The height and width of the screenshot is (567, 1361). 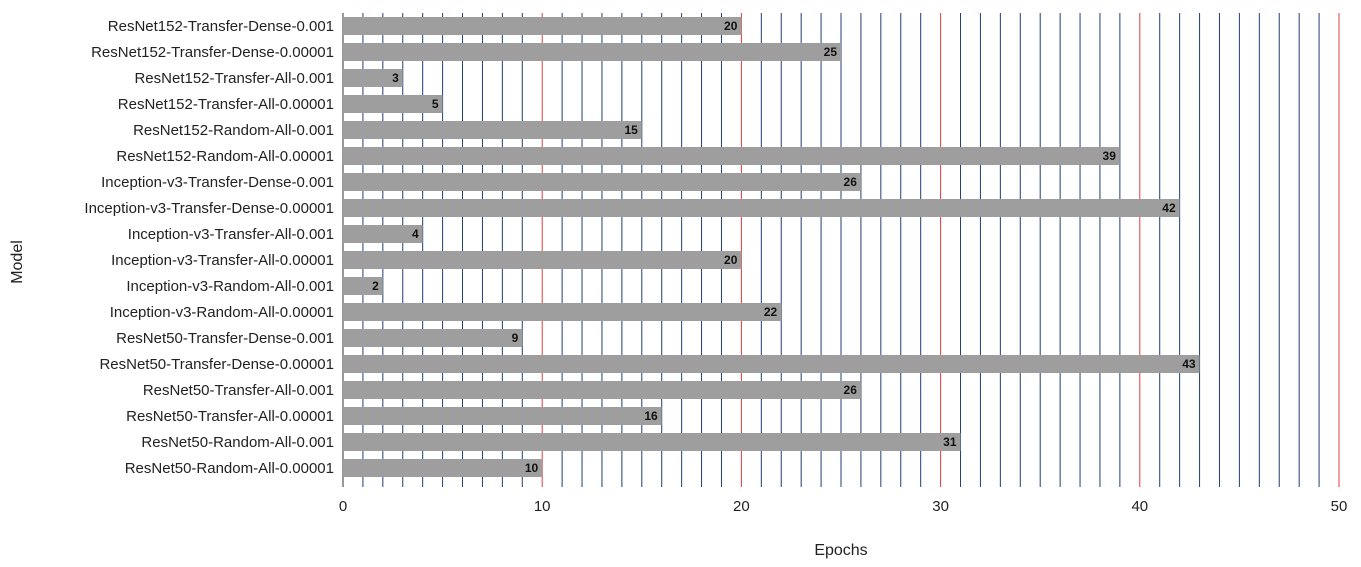 What do you see at coordinates (532, 468) in the screenshot?
I see `bar-value-label: 10` at bounding box center [532, 468].